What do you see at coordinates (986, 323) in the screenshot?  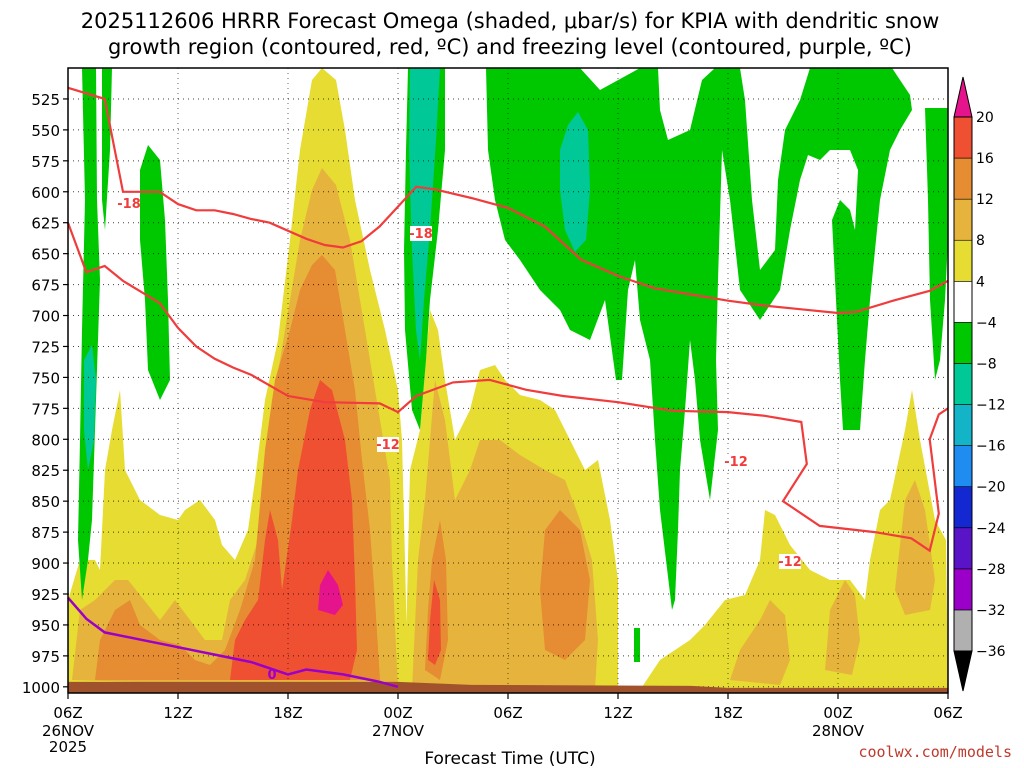 I see `colorbar-label-5: −4` at bounding box center [986, 323].